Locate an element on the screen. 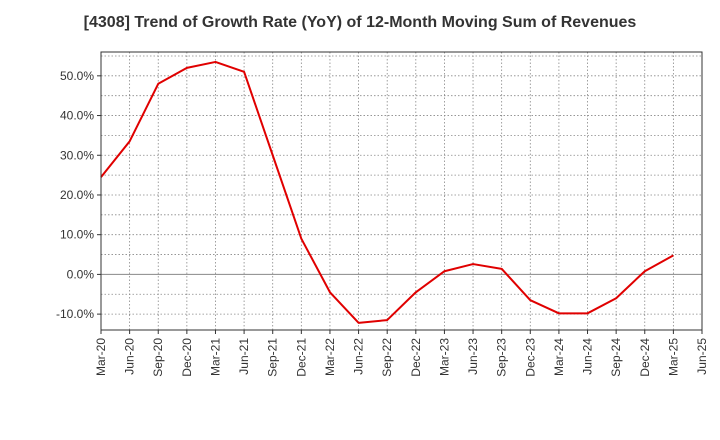 The image size is (720, 440). y-tick-label: 10.0% is located at coordinates (77, 235).